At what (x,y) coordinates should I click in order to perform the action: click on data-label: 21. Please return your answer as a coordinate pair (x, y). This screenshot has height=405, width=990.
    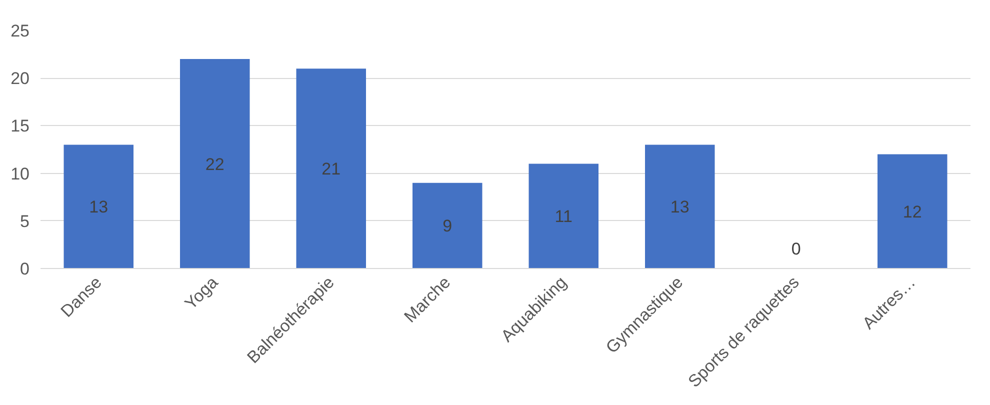
    Looking at the image, I should click on (331, 169).